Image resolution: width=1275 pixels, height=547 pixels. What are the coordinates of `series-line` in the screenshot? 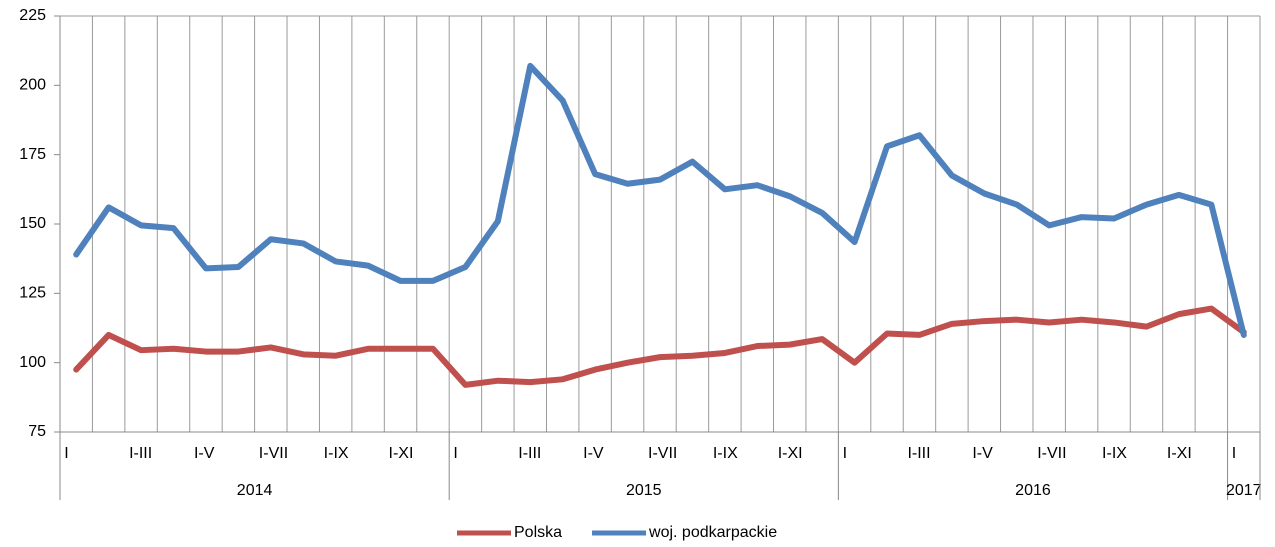 It's located at (660, 346).